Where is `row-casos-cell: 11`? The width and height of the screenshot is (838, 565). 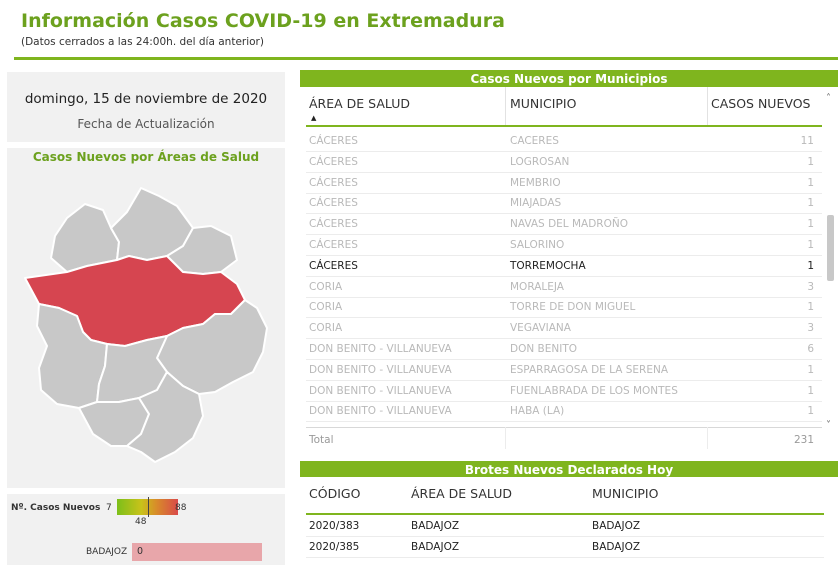
row-casos-cell: 11 is located at coordinates (807, 141).